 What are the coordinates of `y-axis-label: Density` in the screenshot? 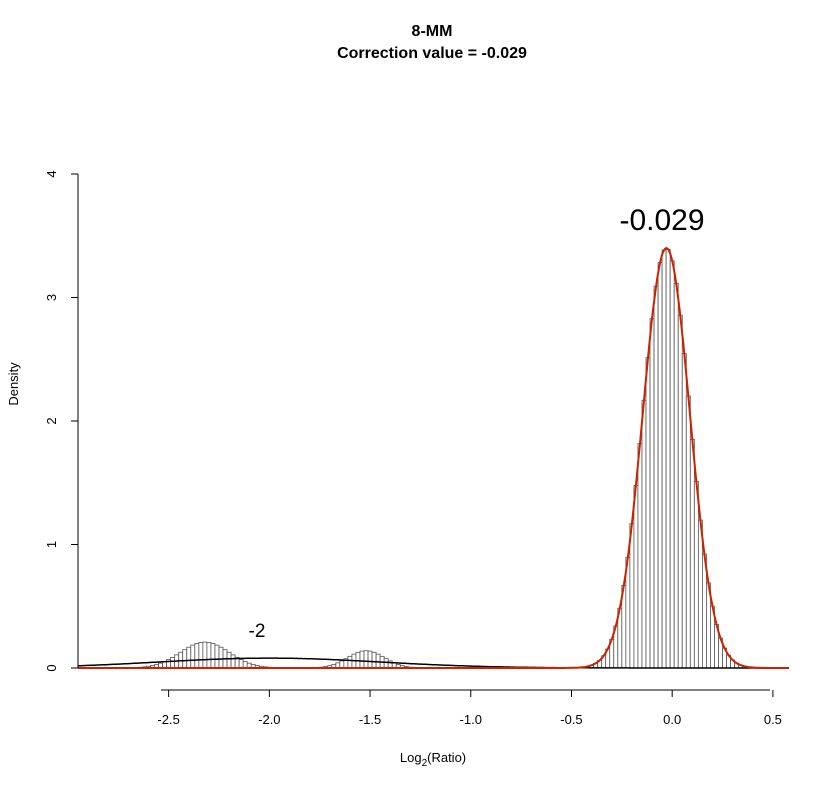 It's located at (13, 384).